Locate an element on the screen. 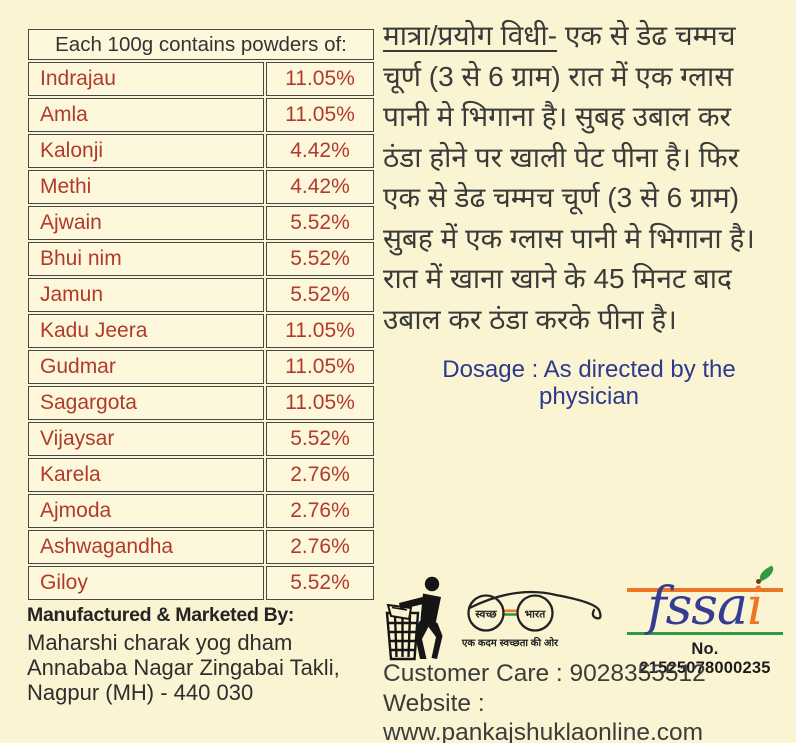  dosage-note: Dosage : As directed by the physician is located at coordinates (589, 383).